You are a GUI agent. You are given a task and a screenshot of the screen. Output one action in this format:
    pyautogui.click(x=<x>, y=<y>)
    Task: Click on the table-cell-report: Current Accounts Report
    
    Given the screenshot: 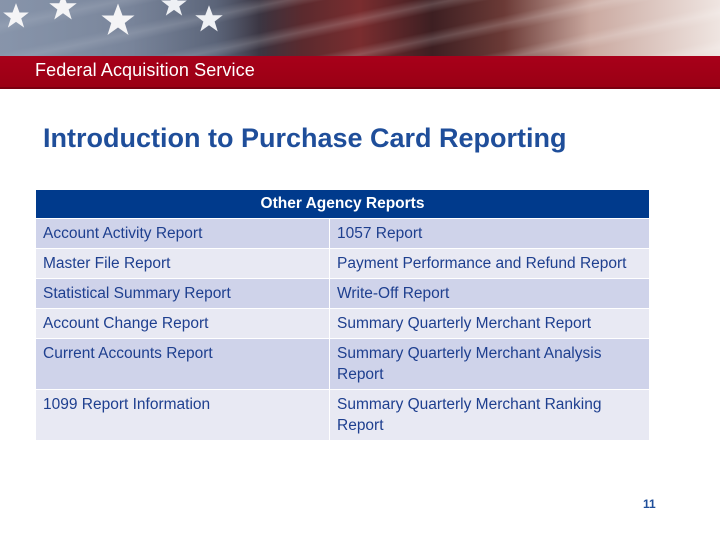 What is the action you would take?
    pyautogui.click(x=182, y=364)
    